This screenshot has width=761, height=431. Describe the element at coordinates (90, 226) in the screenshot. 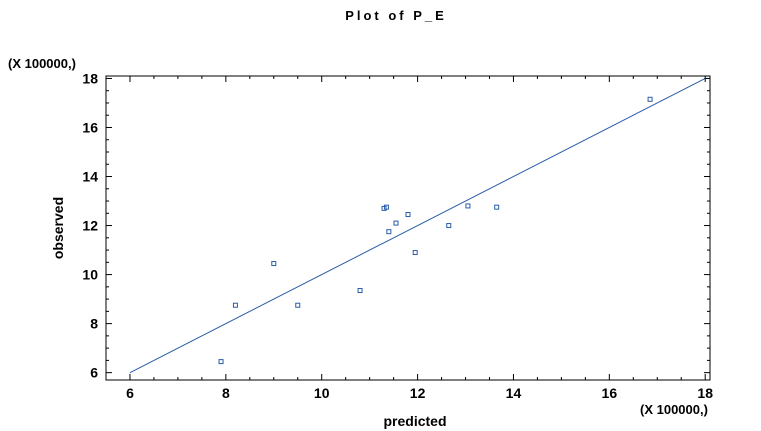

I see `y-tick-label: 12` at that location.